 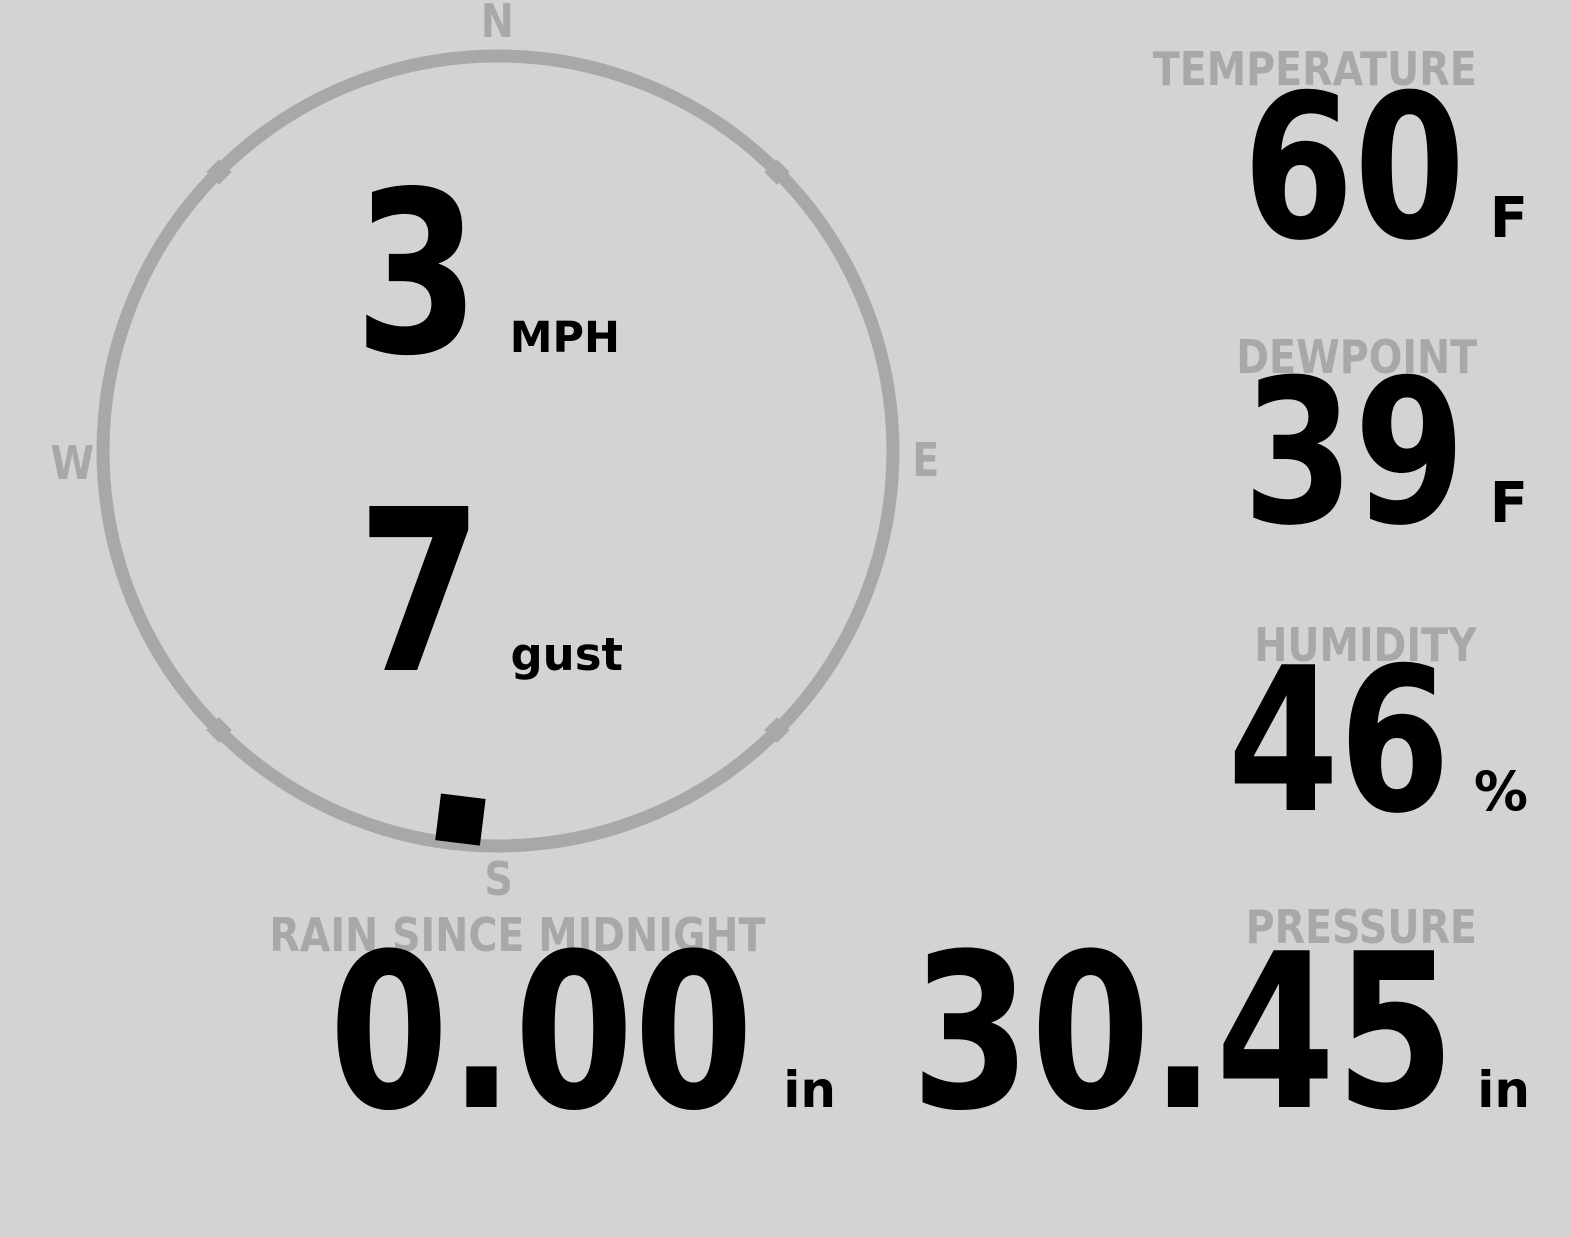 What do you see at coordinates (1508, 503) in the screenshot?
I see `dewpoint-unit: F` at bounding box center [1508, 503].